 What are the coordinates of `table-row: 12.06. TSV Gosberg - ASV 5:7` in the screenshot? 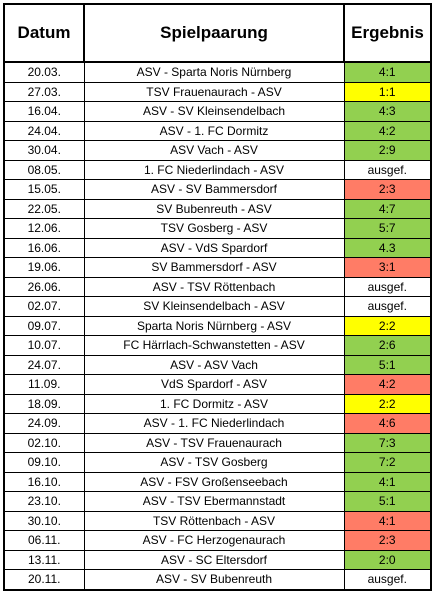 It's located at (217, 228).